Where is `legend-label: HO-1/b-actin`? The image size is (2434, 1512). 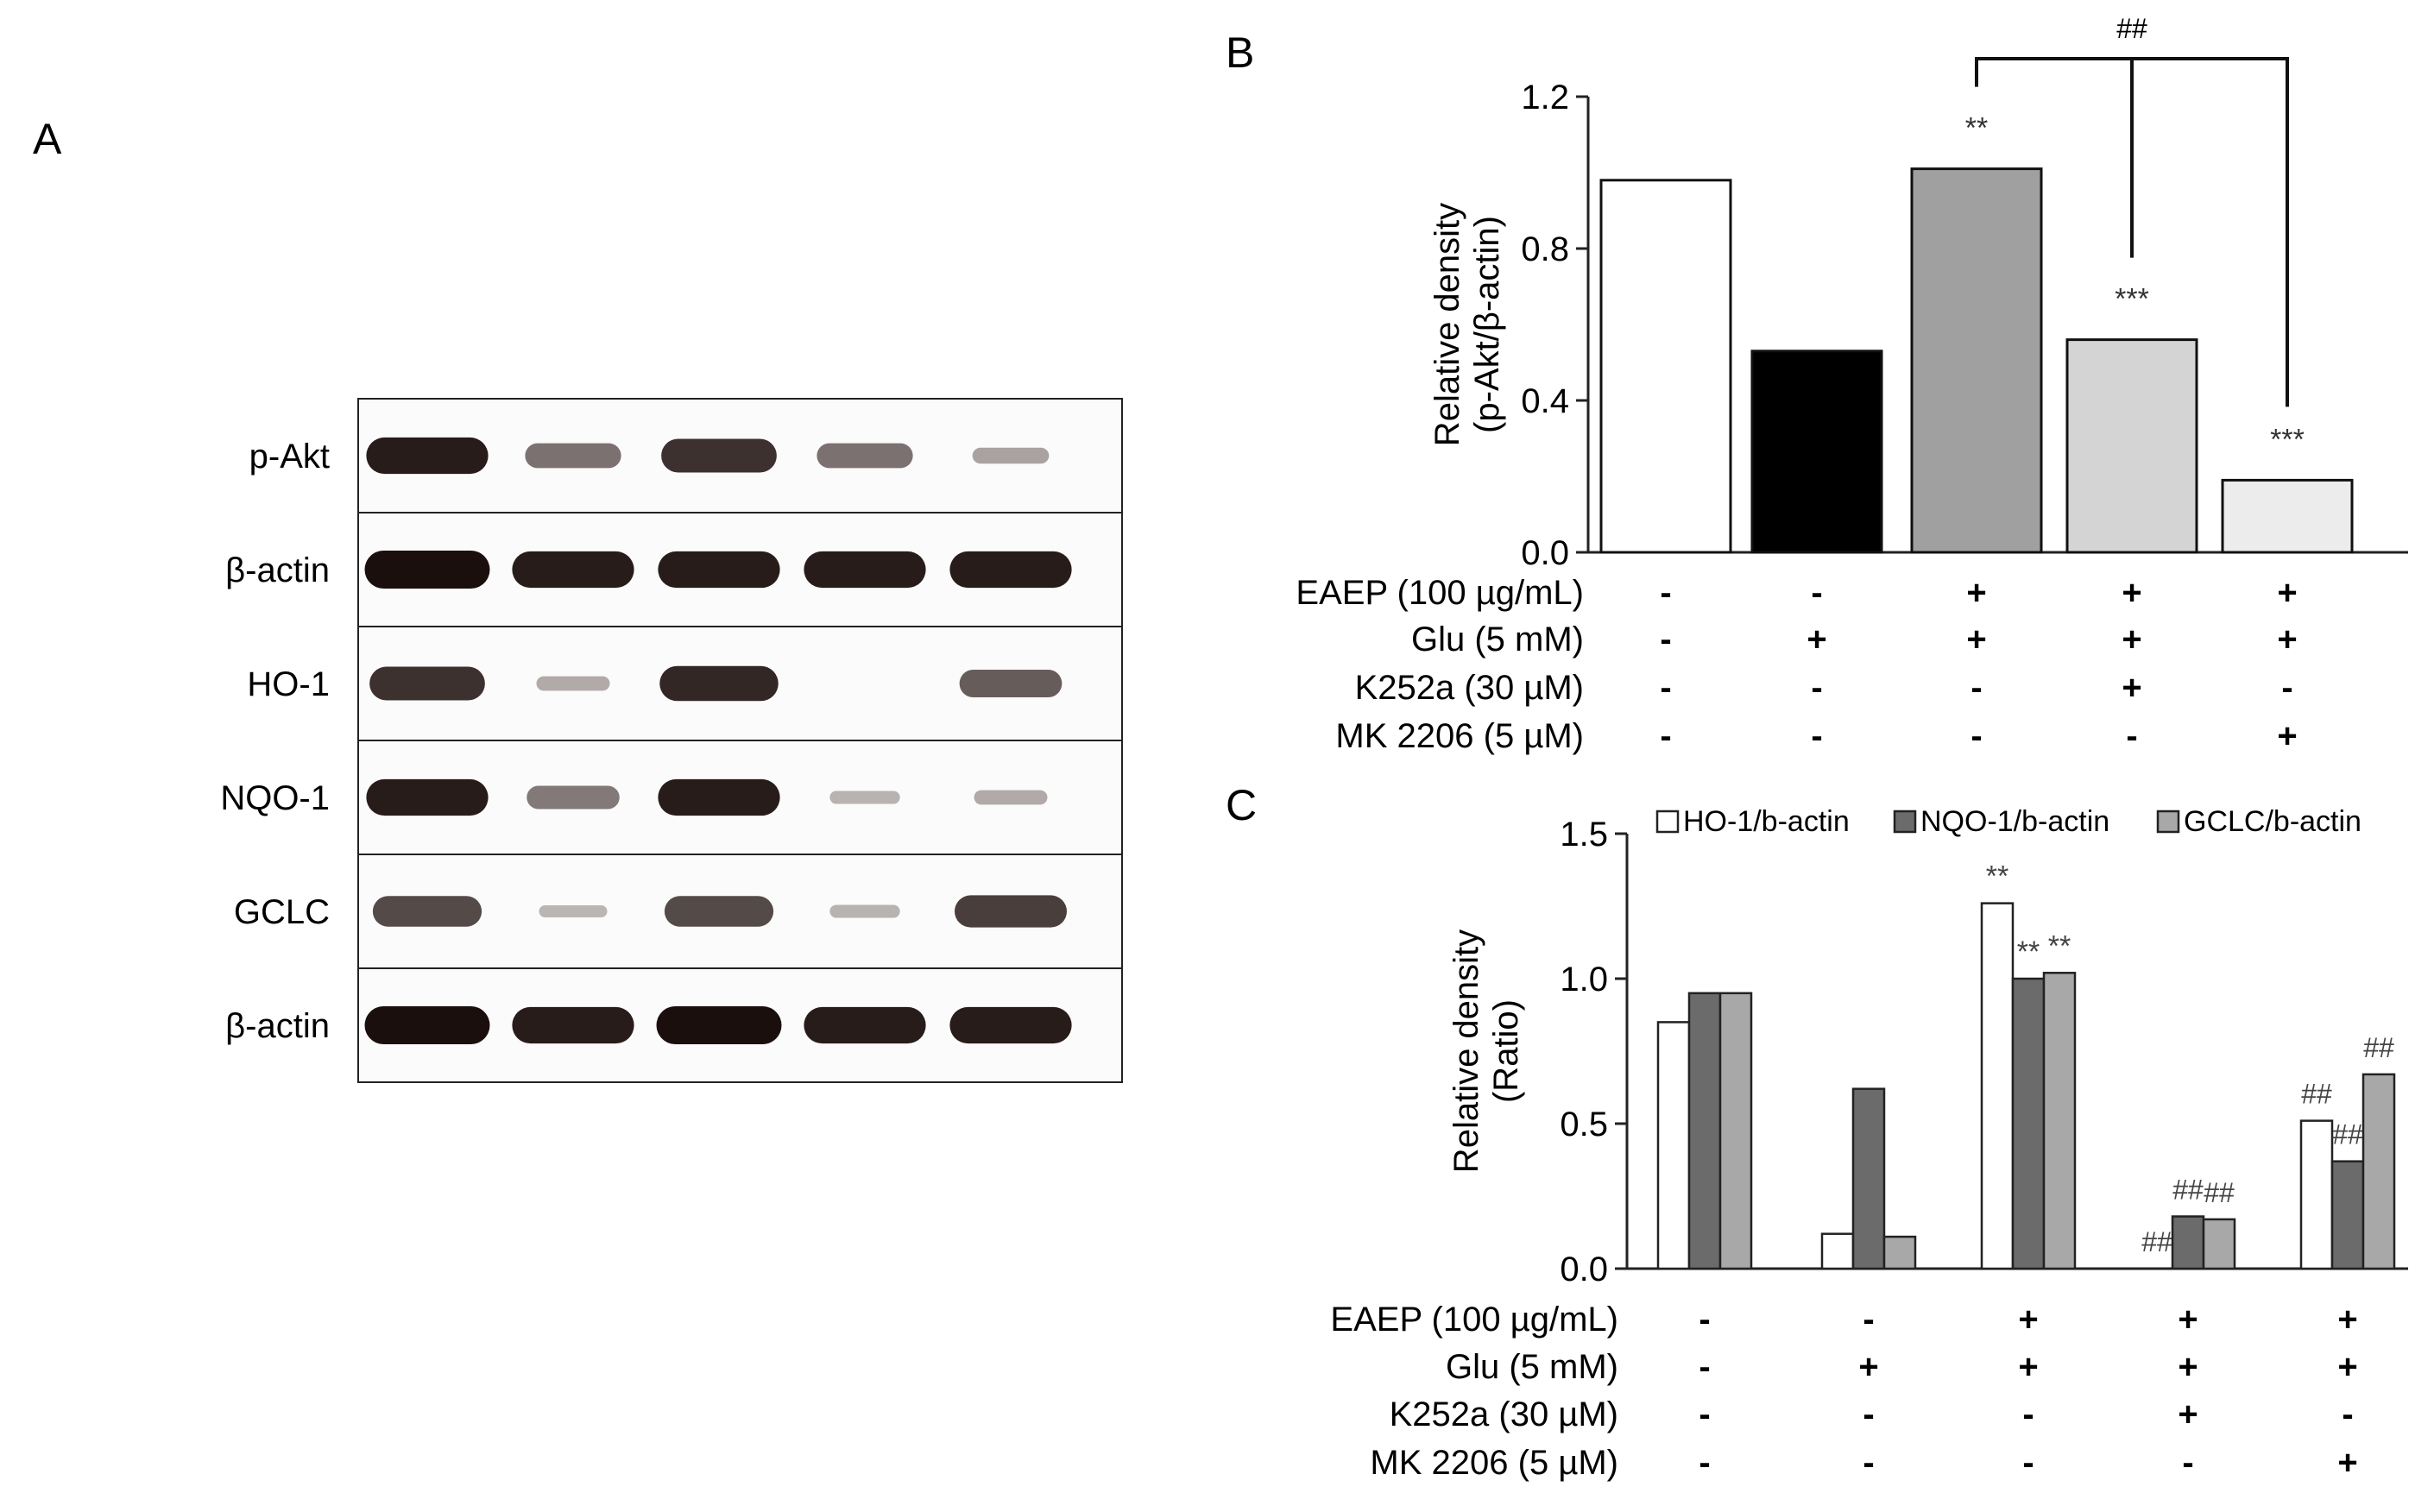 legend-label: HO-1/b-actin is located at coordinates (1766, 822).